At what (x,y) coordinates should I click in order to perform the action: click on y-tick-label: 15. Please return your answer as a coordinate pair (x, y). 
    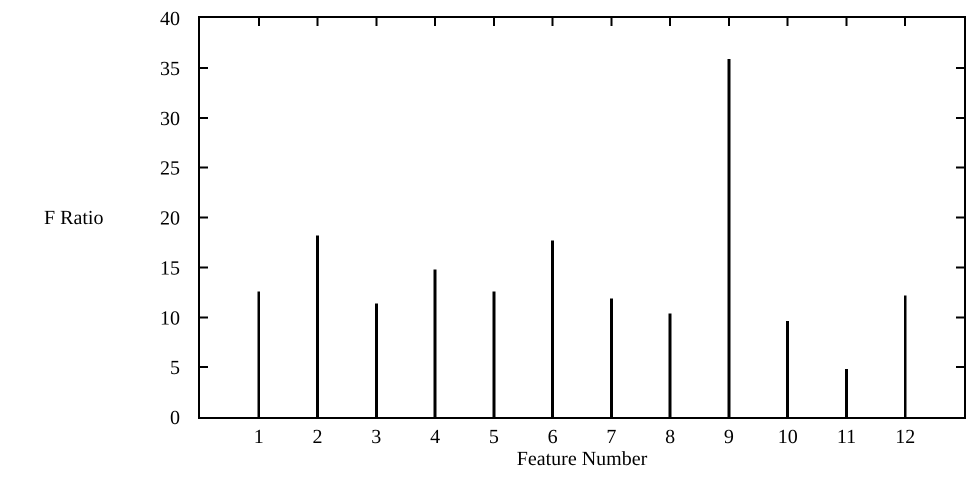
    Looking at the image, I should click on (170, 268).